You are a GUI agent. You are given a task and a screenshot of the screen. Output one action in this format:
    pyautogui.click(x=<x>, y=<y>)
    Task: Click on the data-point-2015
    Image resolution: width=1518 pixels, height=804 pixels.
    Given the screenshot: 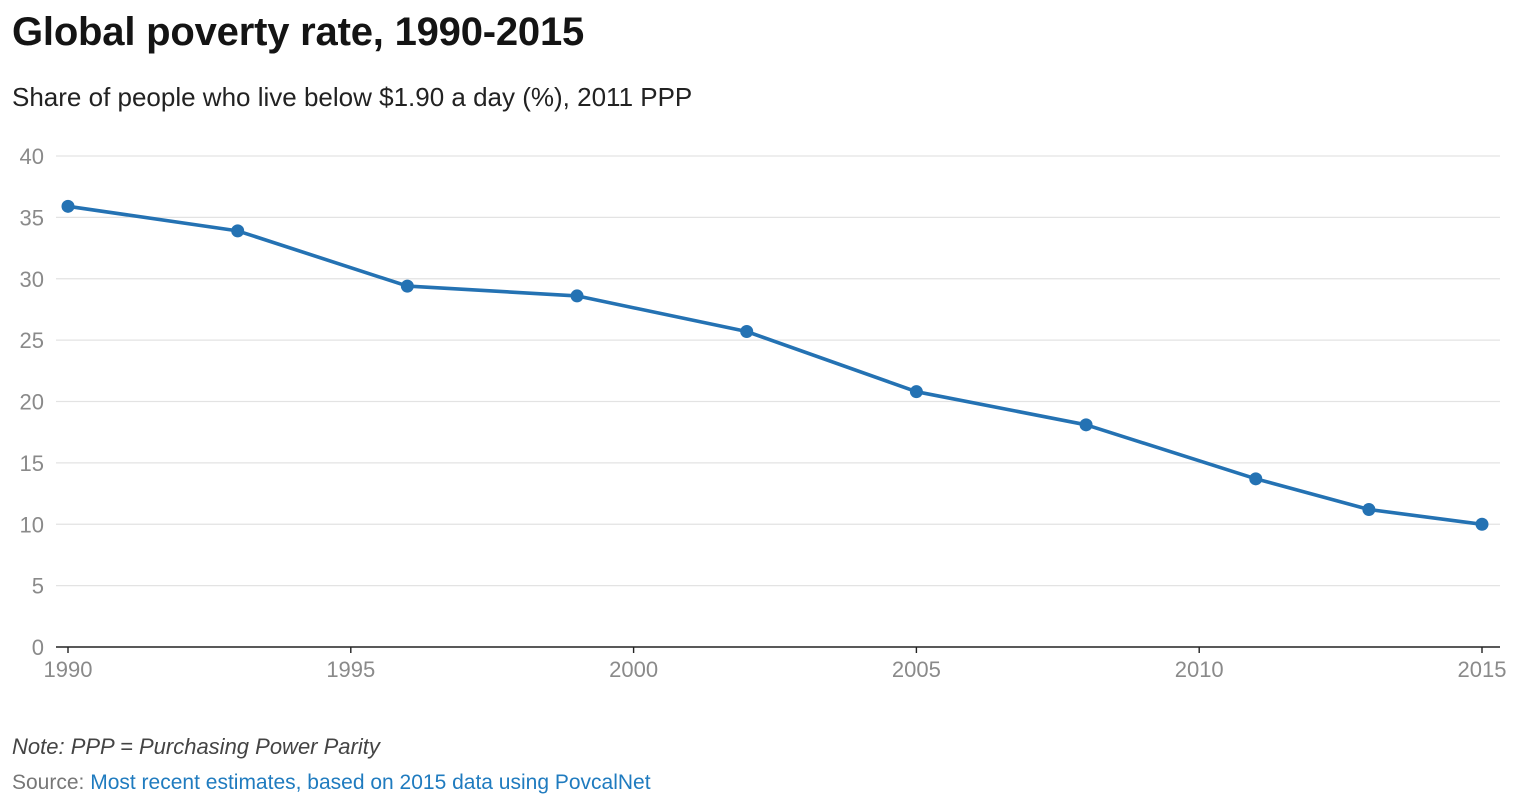 What is the action you would take?
    pyautogui.click(x=1482, y=524)
    